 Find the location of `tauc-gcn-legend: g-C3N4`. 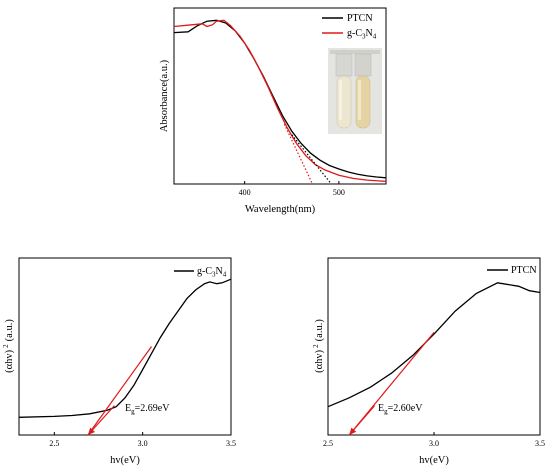

tauc-gcn-legend: g-C3N4 is located at coordinates (200, 272).